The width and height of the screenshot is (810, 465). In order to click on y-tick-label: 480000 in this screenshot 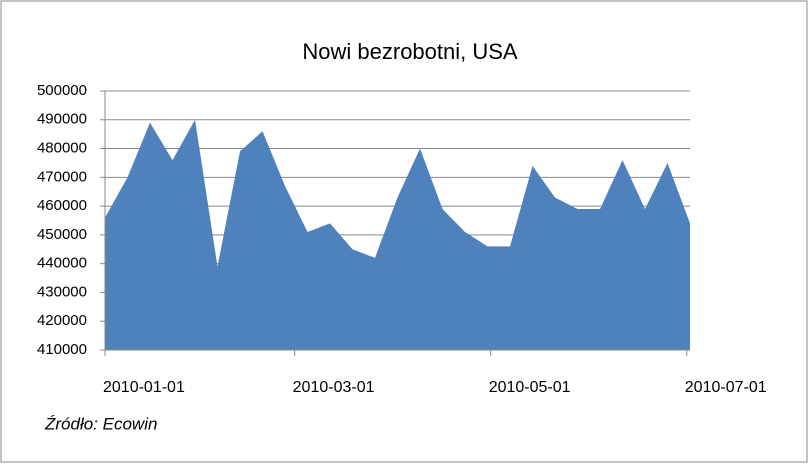, I will do `click(62, 148)`.